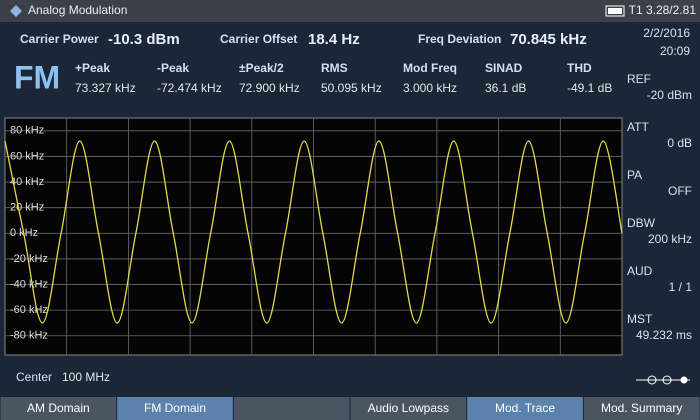 This screenshot has height=420, width=700. I want to click on battery-level, so click(615, 11).